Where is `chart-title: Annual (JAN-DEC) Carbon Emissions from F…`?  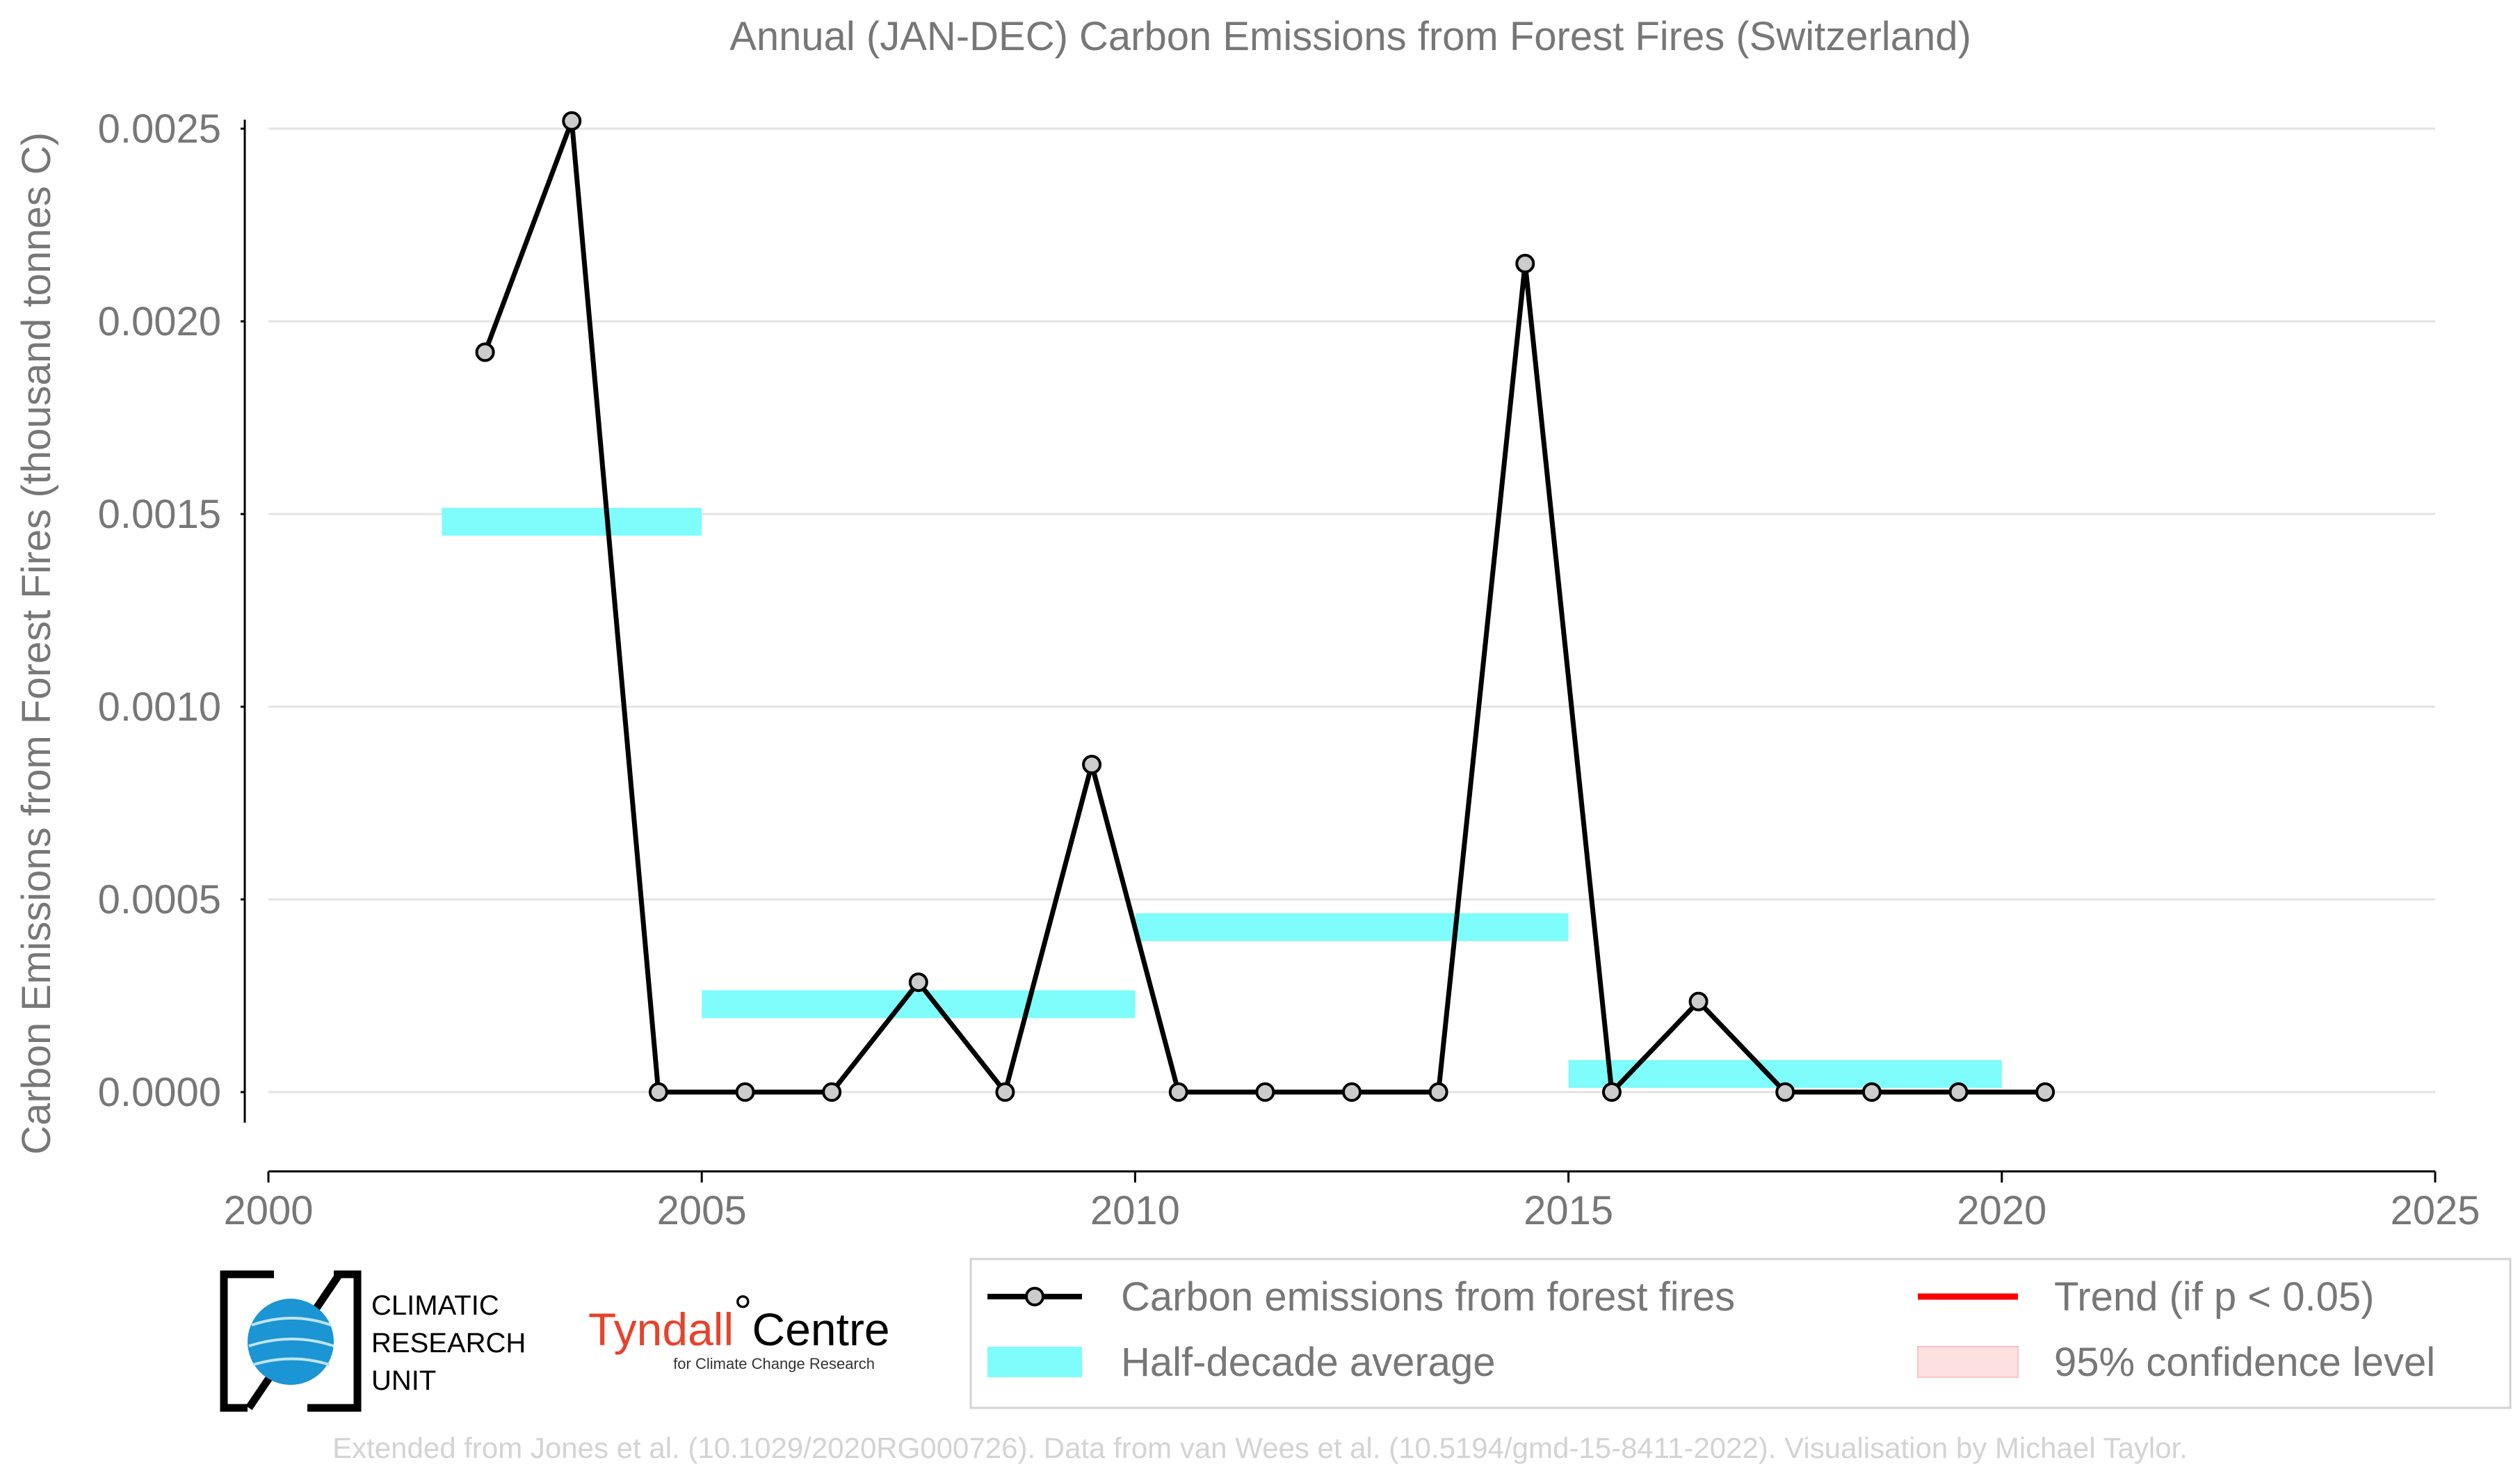 chart-title: Annual (JAN-DEC) Carbon Emissions from F… is located at coordinates (1350, 36).